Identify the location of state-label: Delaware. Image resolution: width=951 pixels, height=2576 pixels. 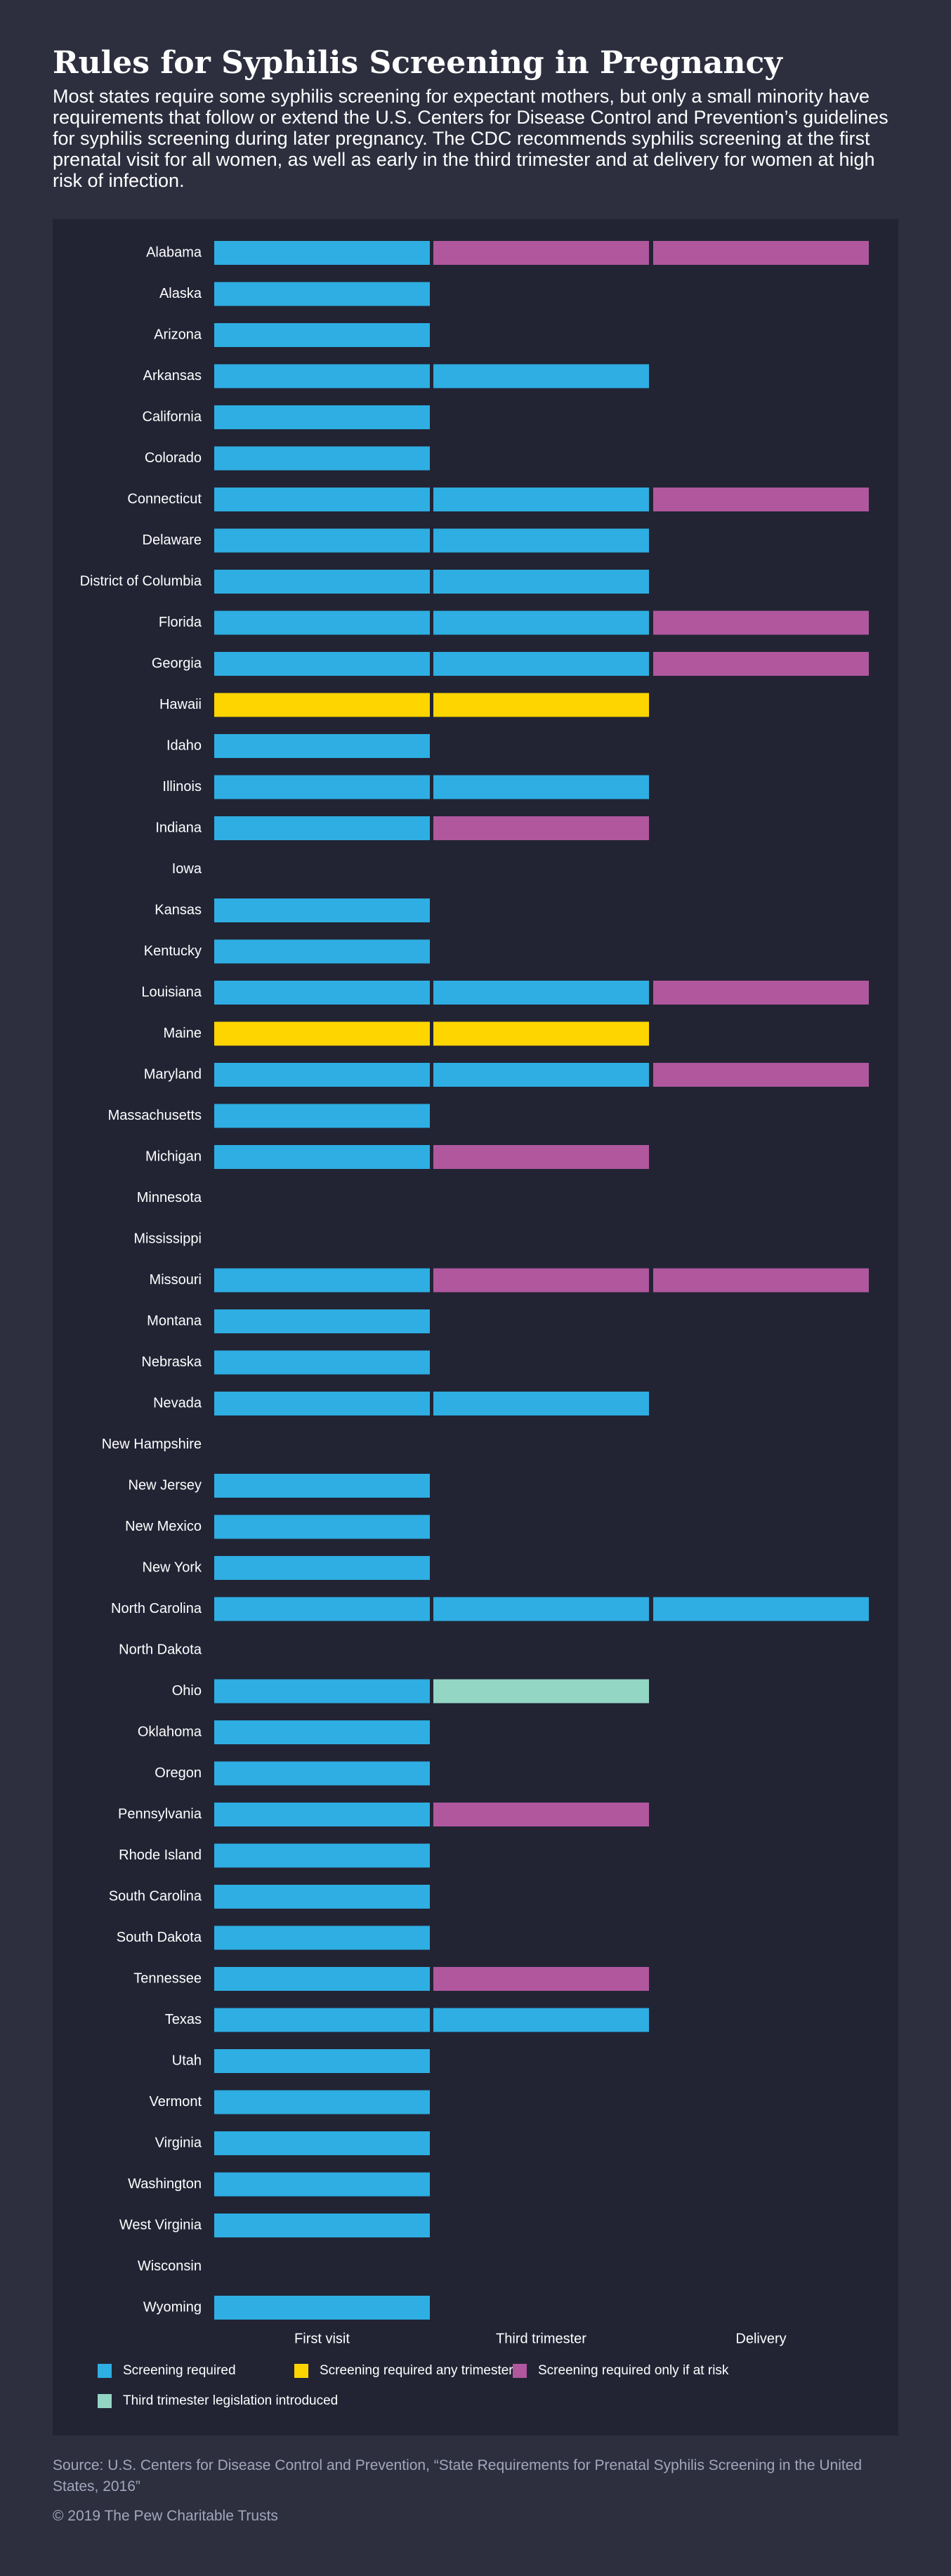
(173, 540).